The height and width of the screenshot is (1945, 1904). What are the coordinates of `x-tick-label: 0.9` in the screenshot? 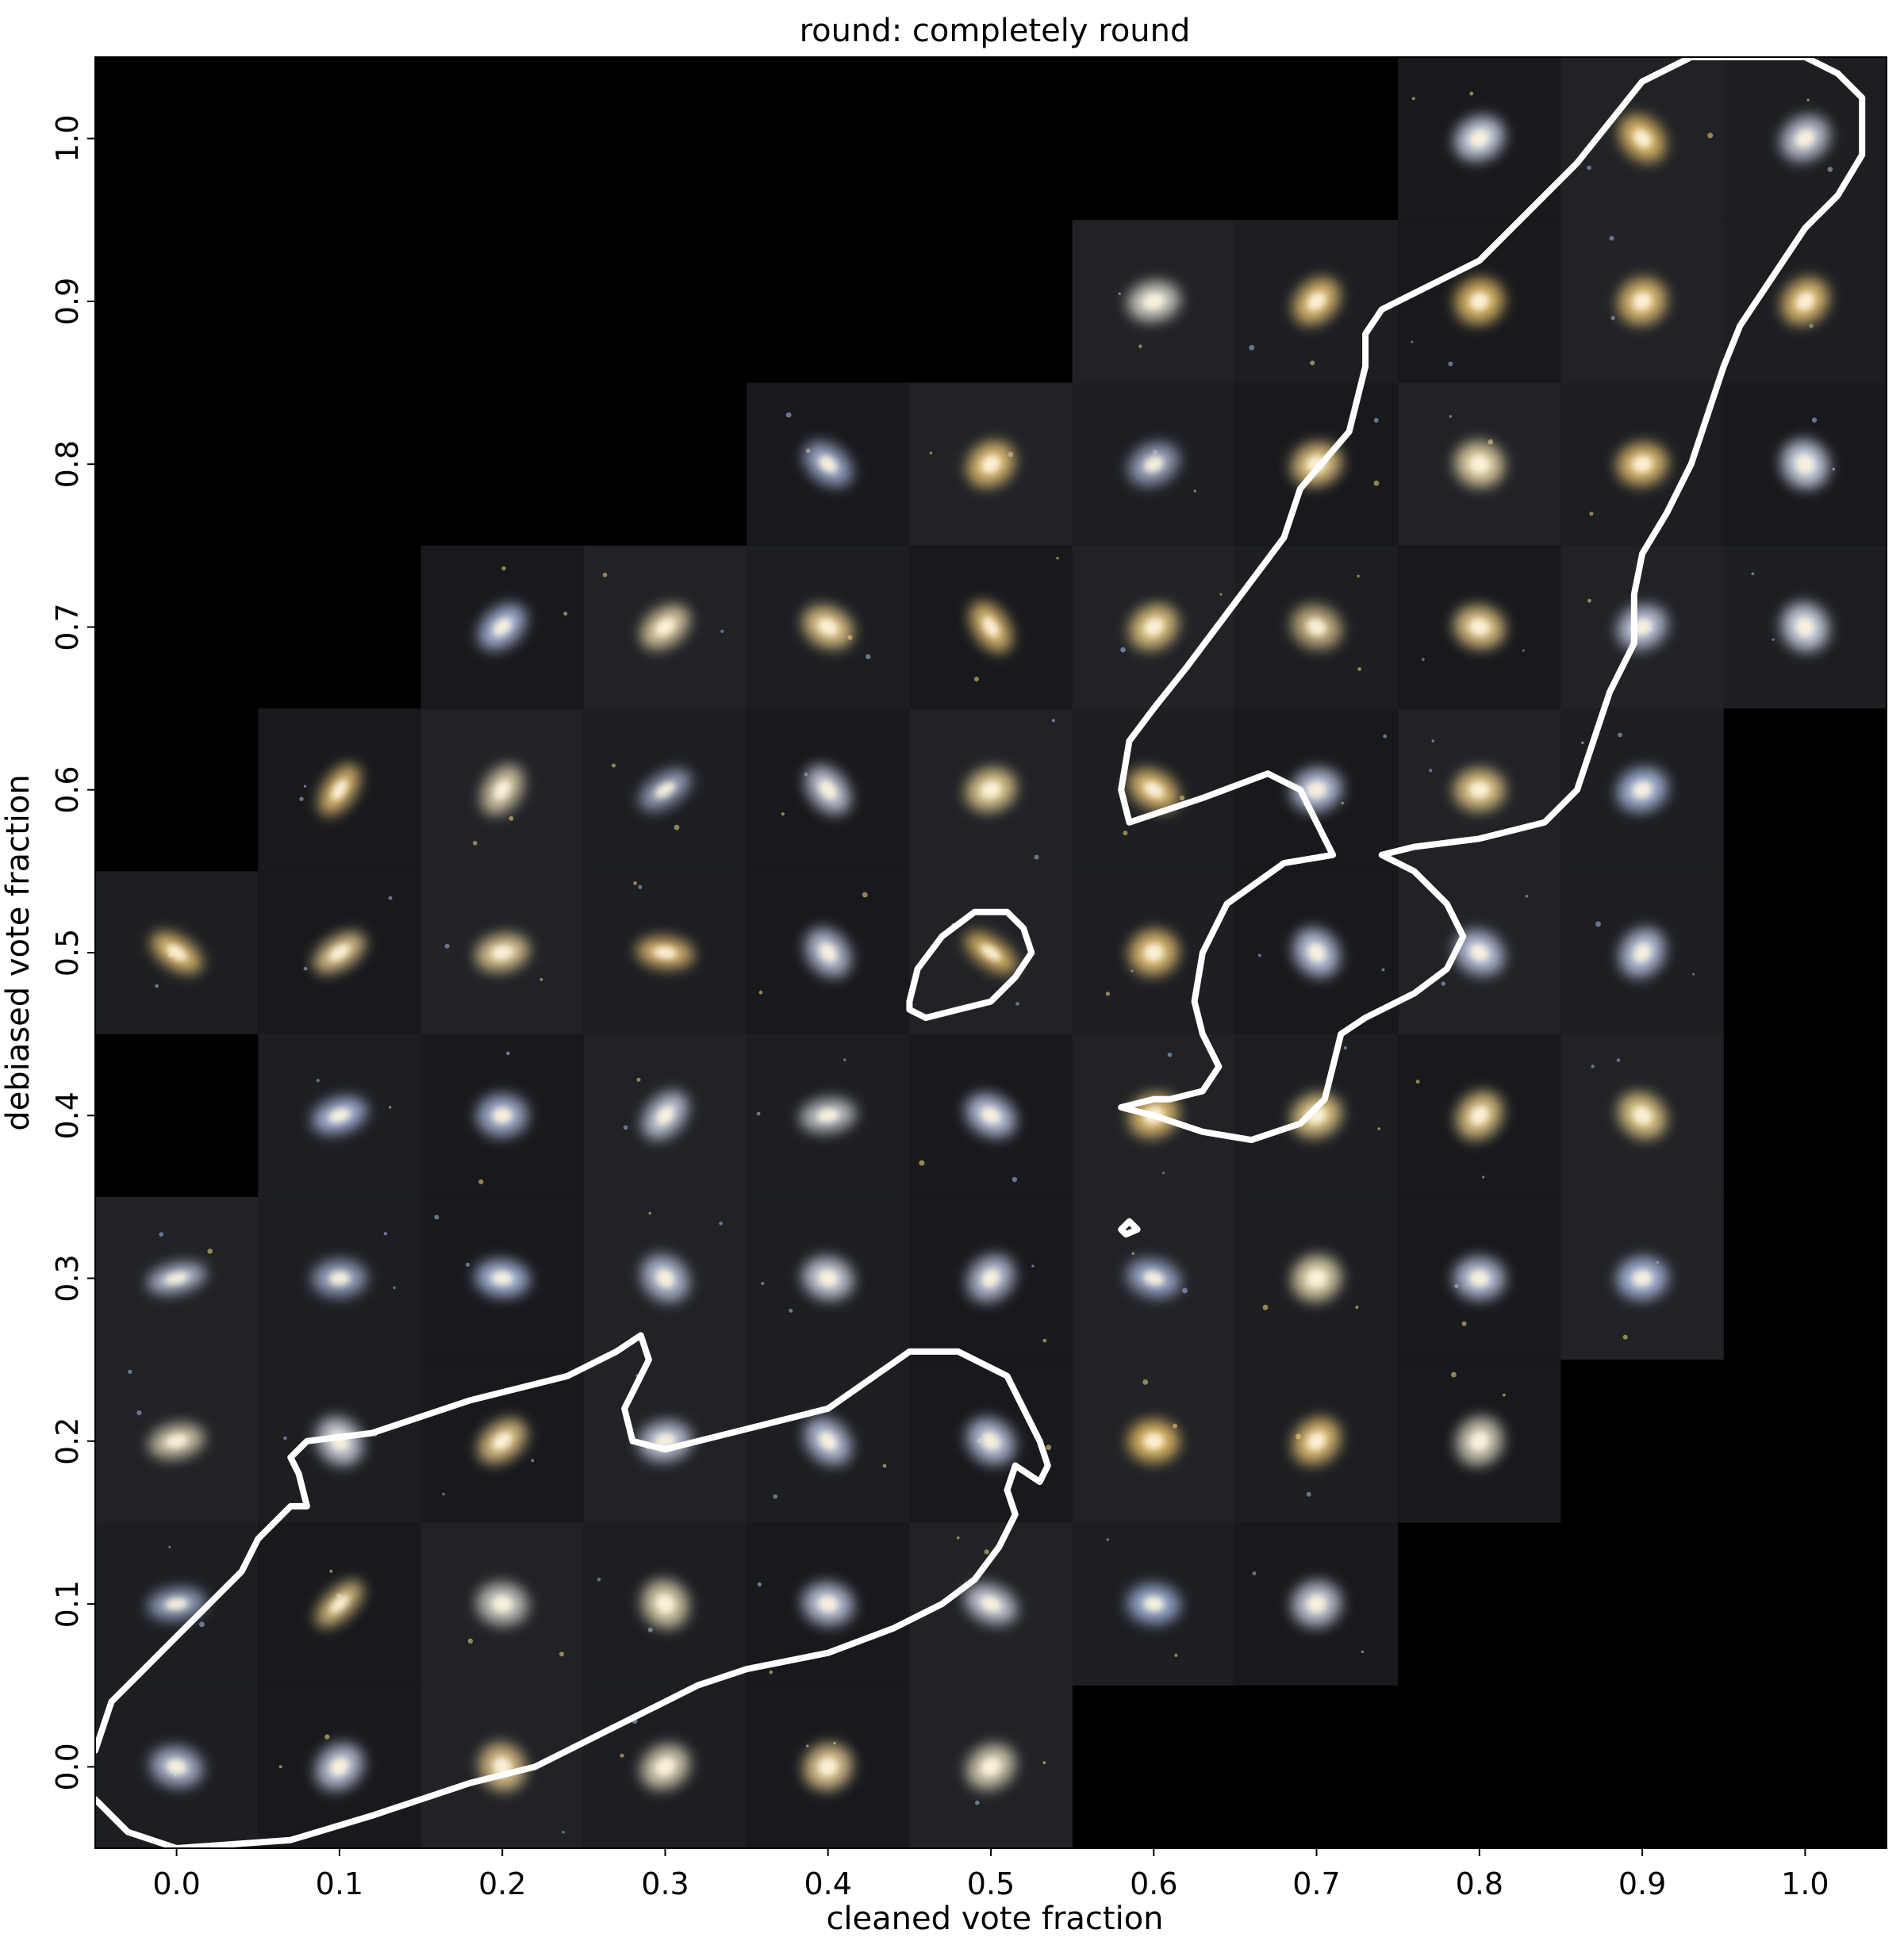 It's located at (1642, 1883).